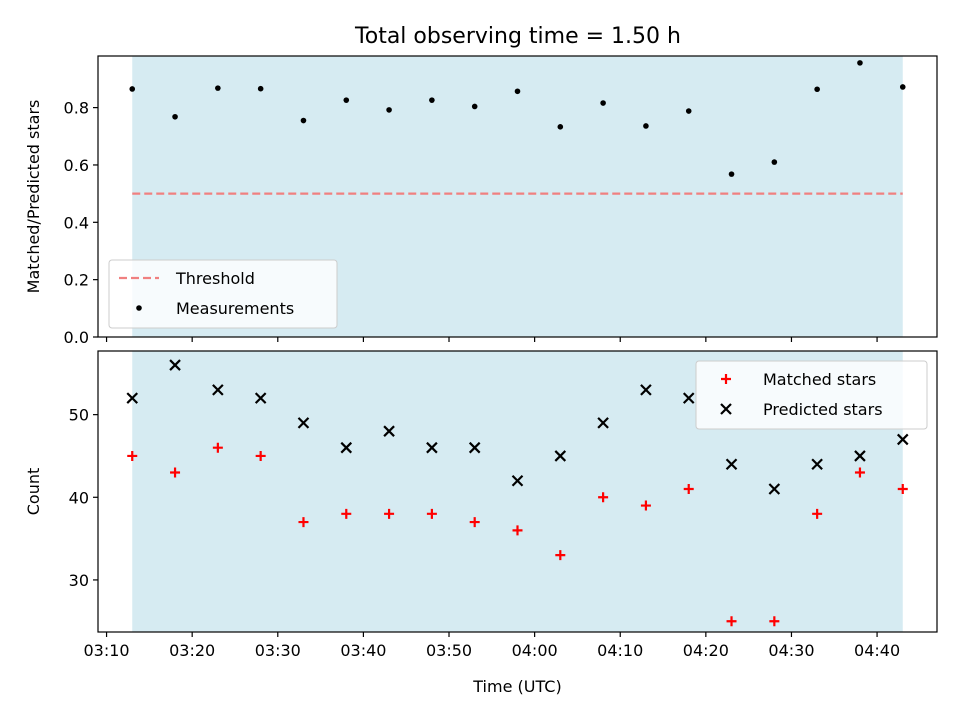 The width and height of the screenshot is (960, 720). What do you see at coordinates (215, 278) in the screenshot?
I see `legend-label: Threshold` at bounding box center [215, 278].